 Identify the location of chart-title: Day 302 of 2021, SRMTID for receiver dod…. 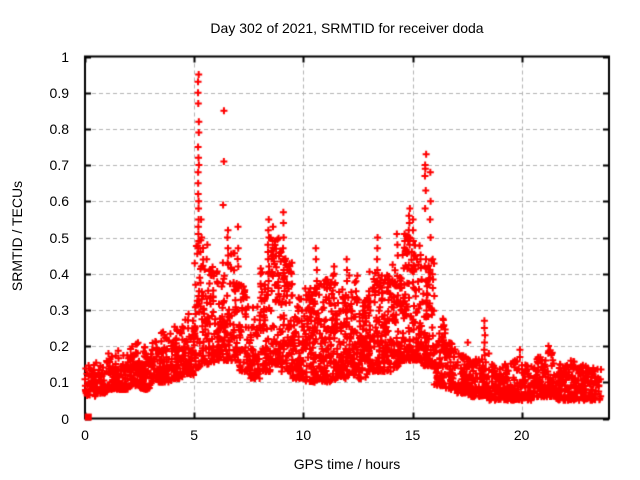
(347, 28).